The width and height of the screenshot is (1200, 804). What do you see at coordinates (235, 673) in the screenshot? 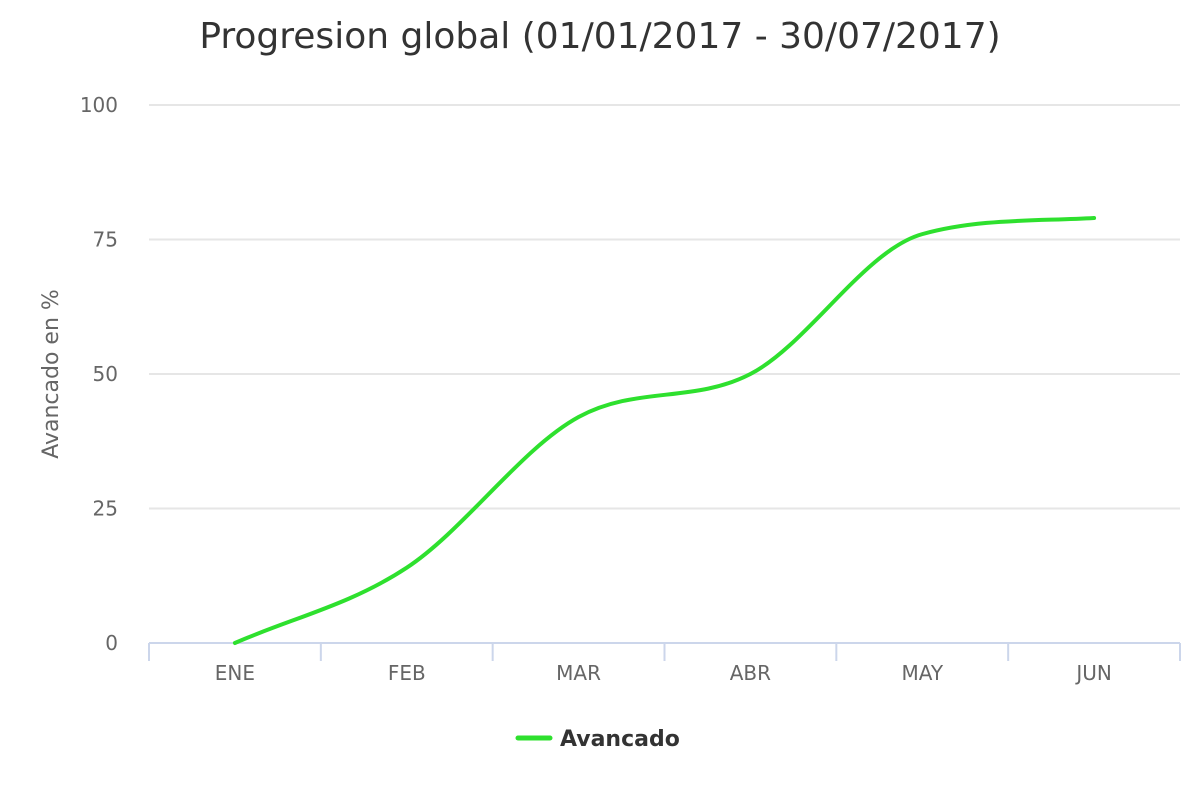
I see `x-tick-label-ene: ENE` at bounding box center [235, 673].